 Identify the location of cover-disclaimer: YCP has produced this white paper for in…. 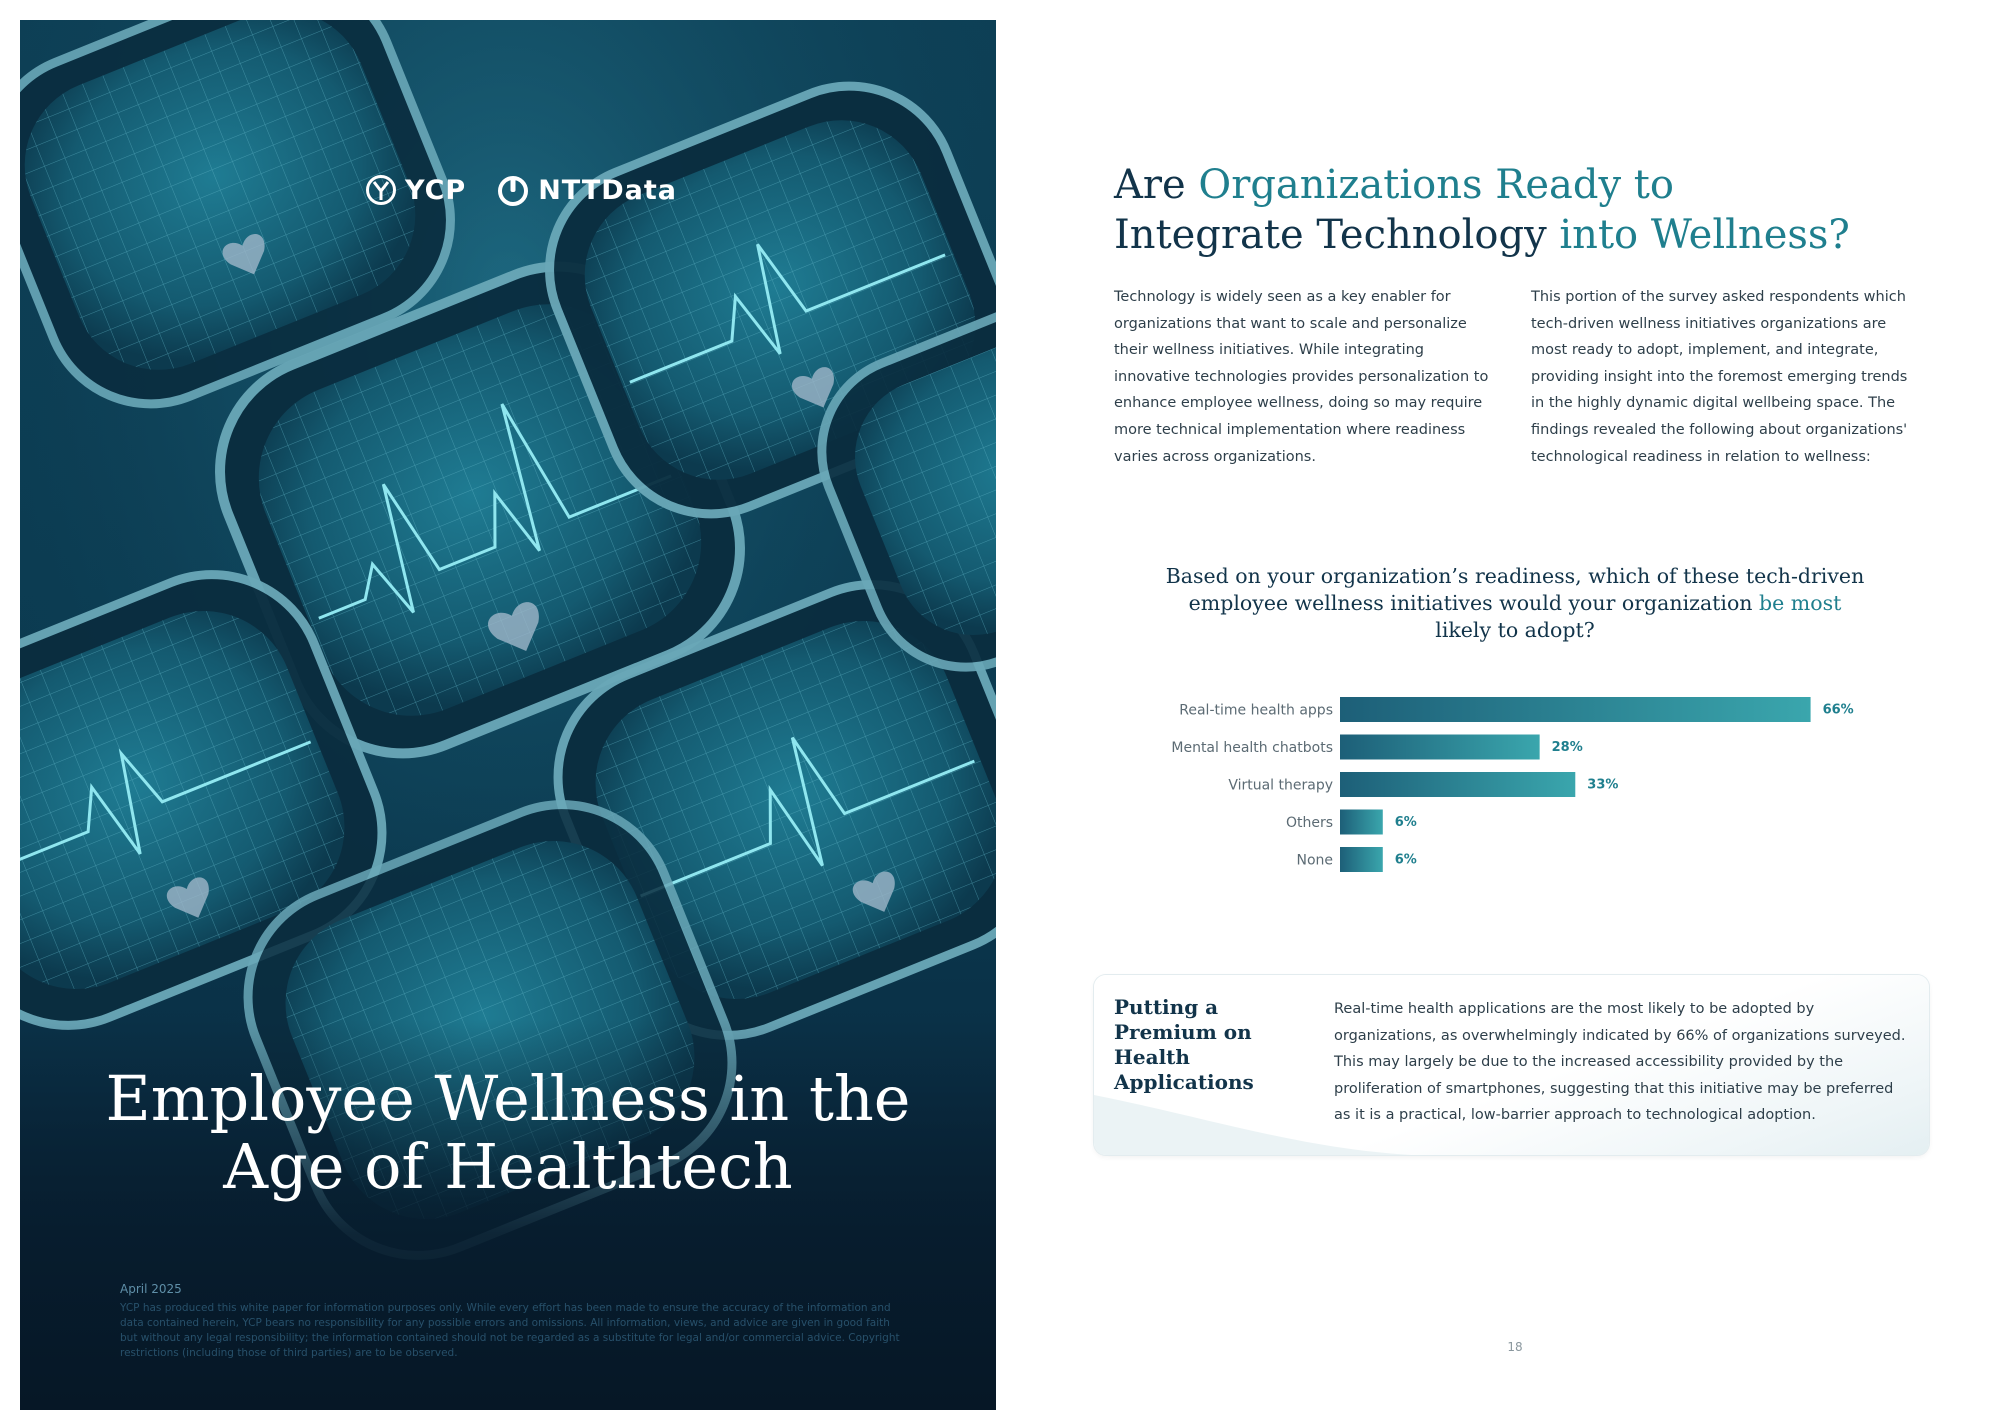
(510, 1330).